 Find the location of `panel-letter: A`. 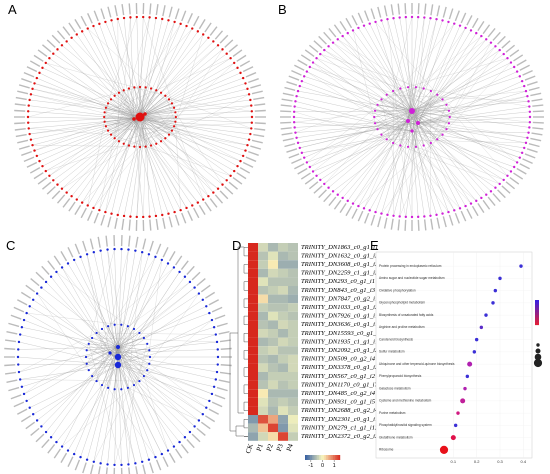

panel-letter: A is located at coordinates (12, 9).